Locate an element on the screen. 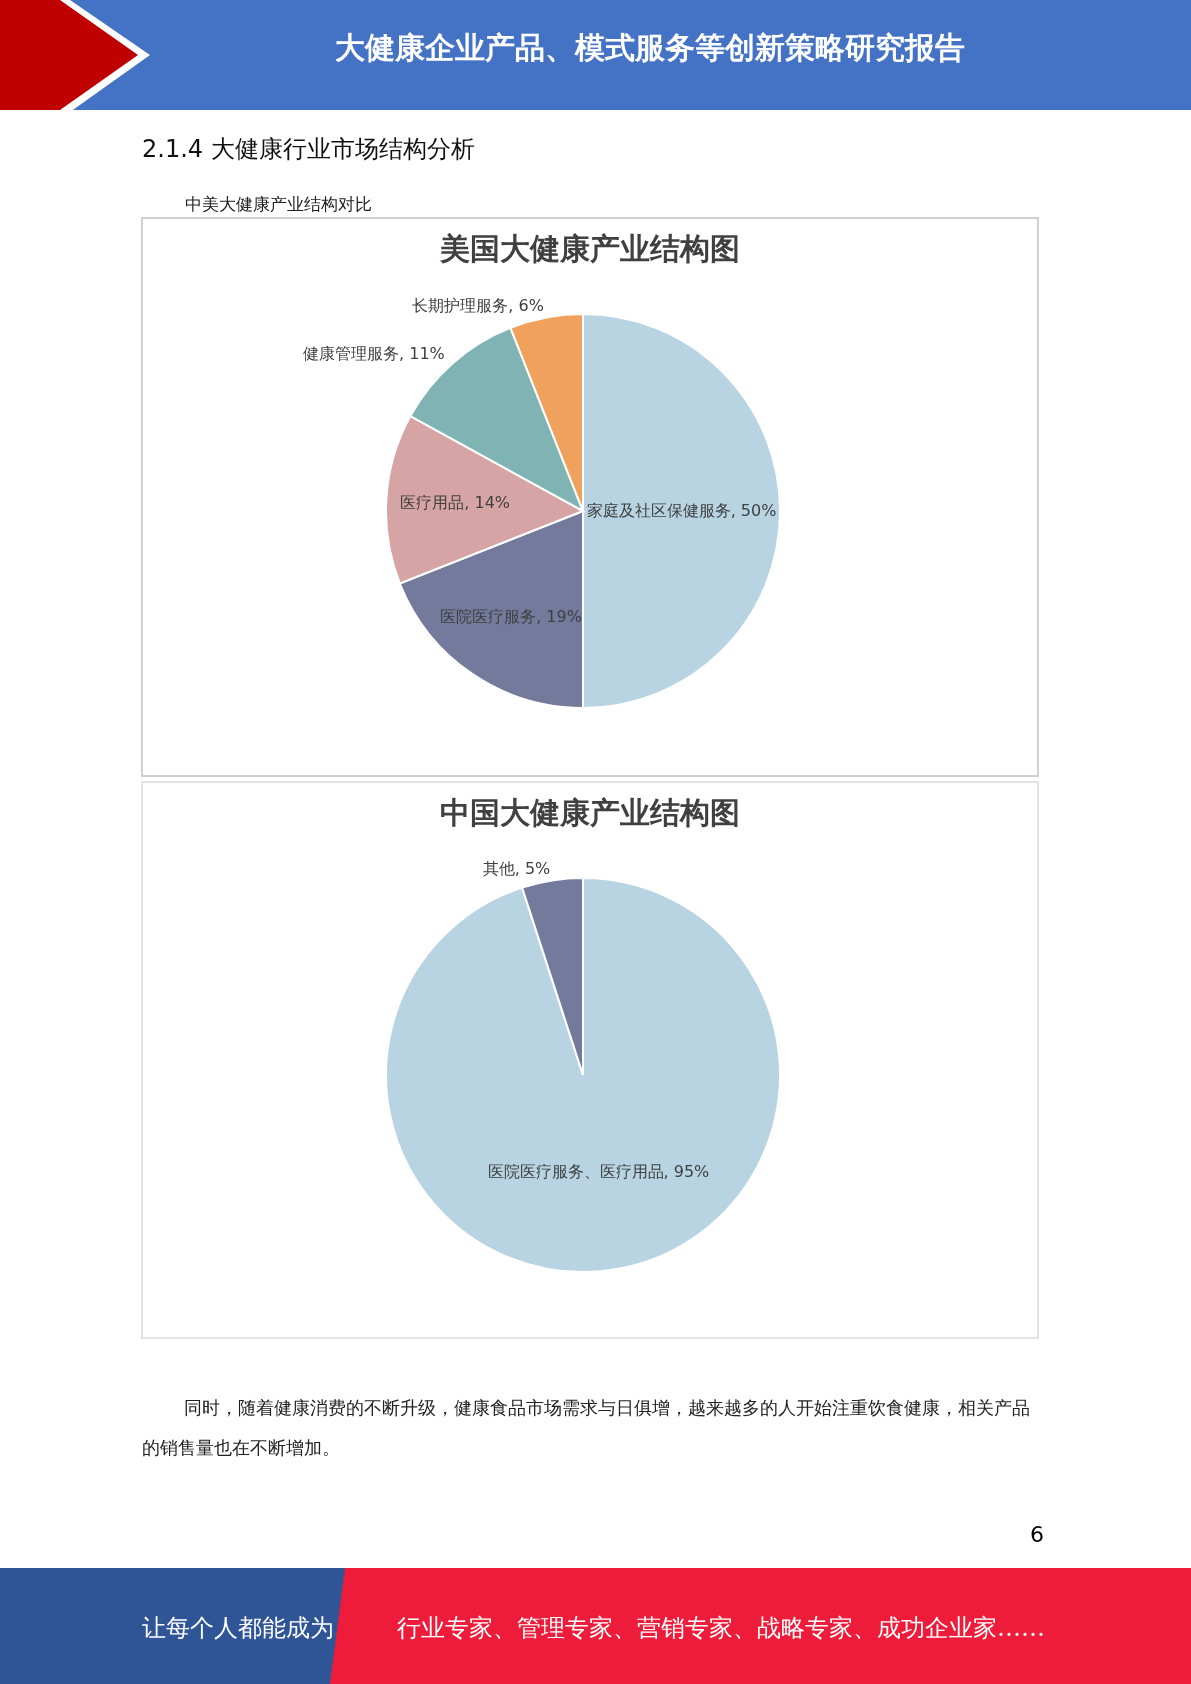 Image resolution: width=1191 pixels, height=1684 pixels. slice-label: 长期护理服务, 6% is located at coordinates (478, 305).